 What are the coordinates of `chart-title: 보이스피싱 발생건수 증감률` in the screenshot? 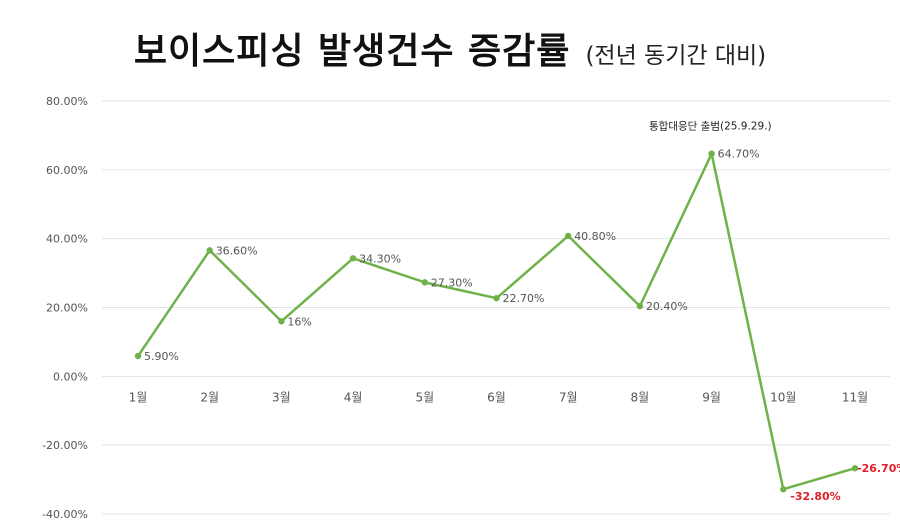 It's located at (352, 51).